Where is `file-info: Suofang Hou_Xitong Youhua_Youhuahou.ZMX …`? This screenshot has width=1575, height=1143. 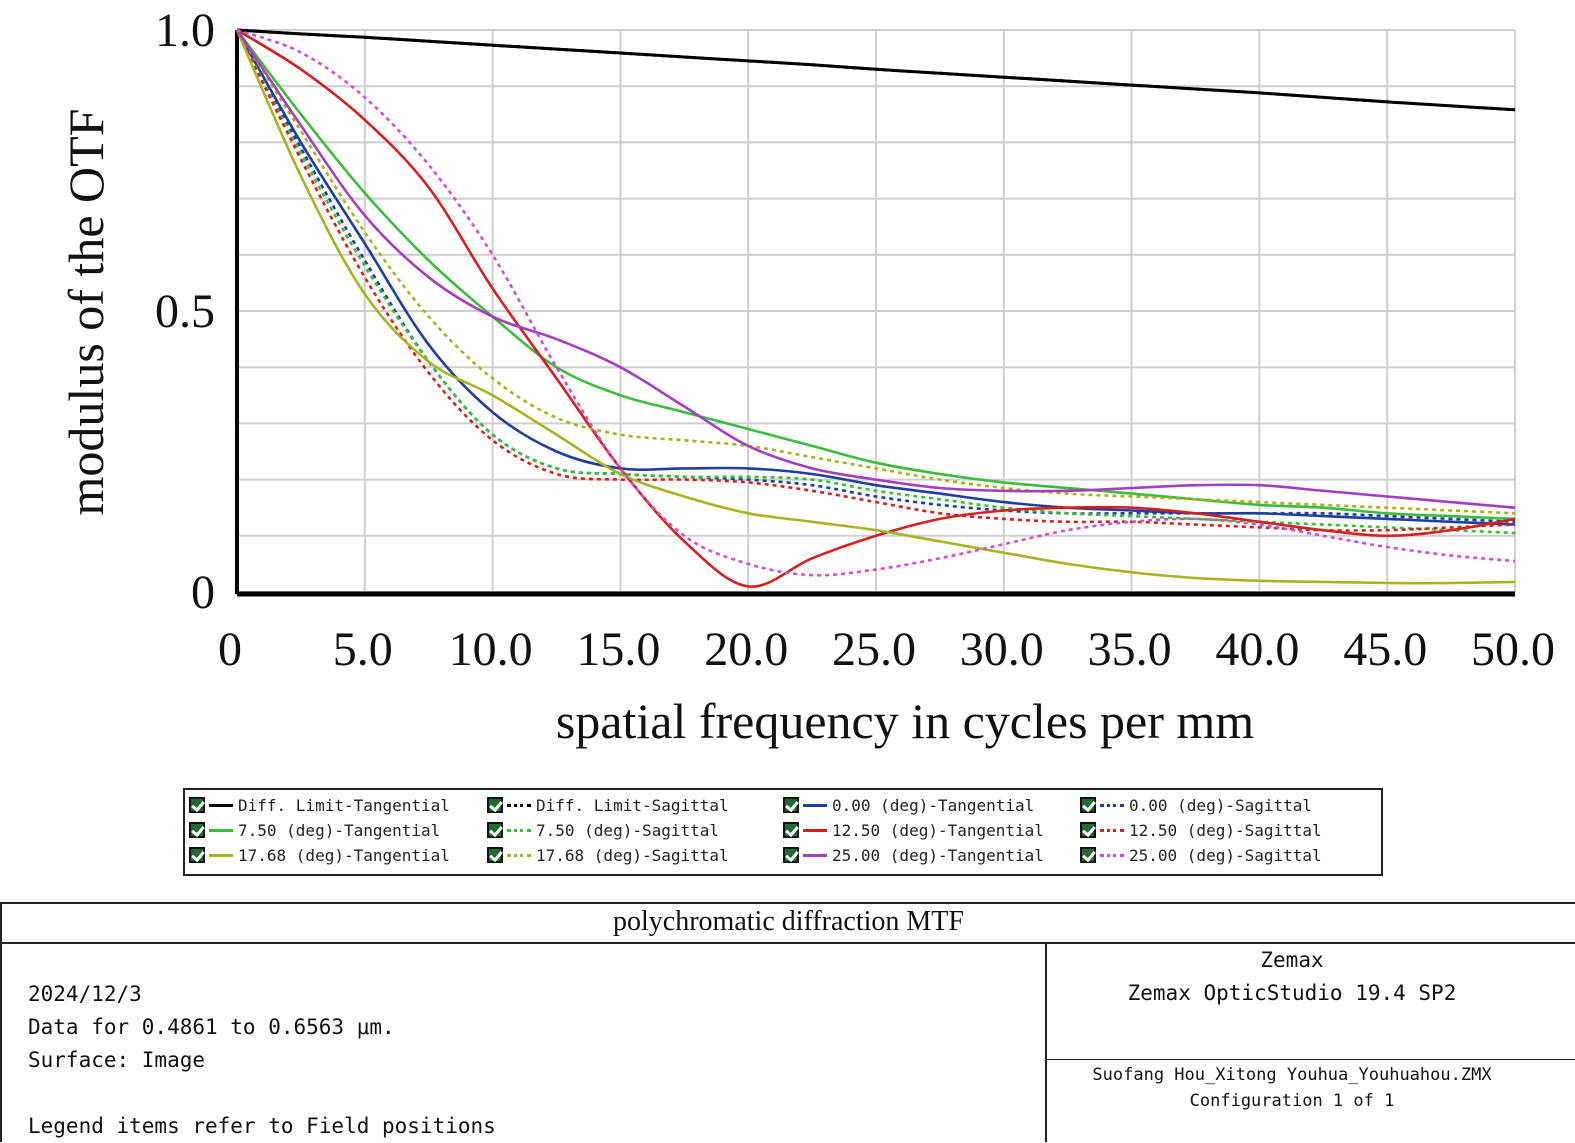 file-info: Suofang Hou_Xitong Youhua_Youhuahou.ZMX … is located at coordinates (1292, 1088).